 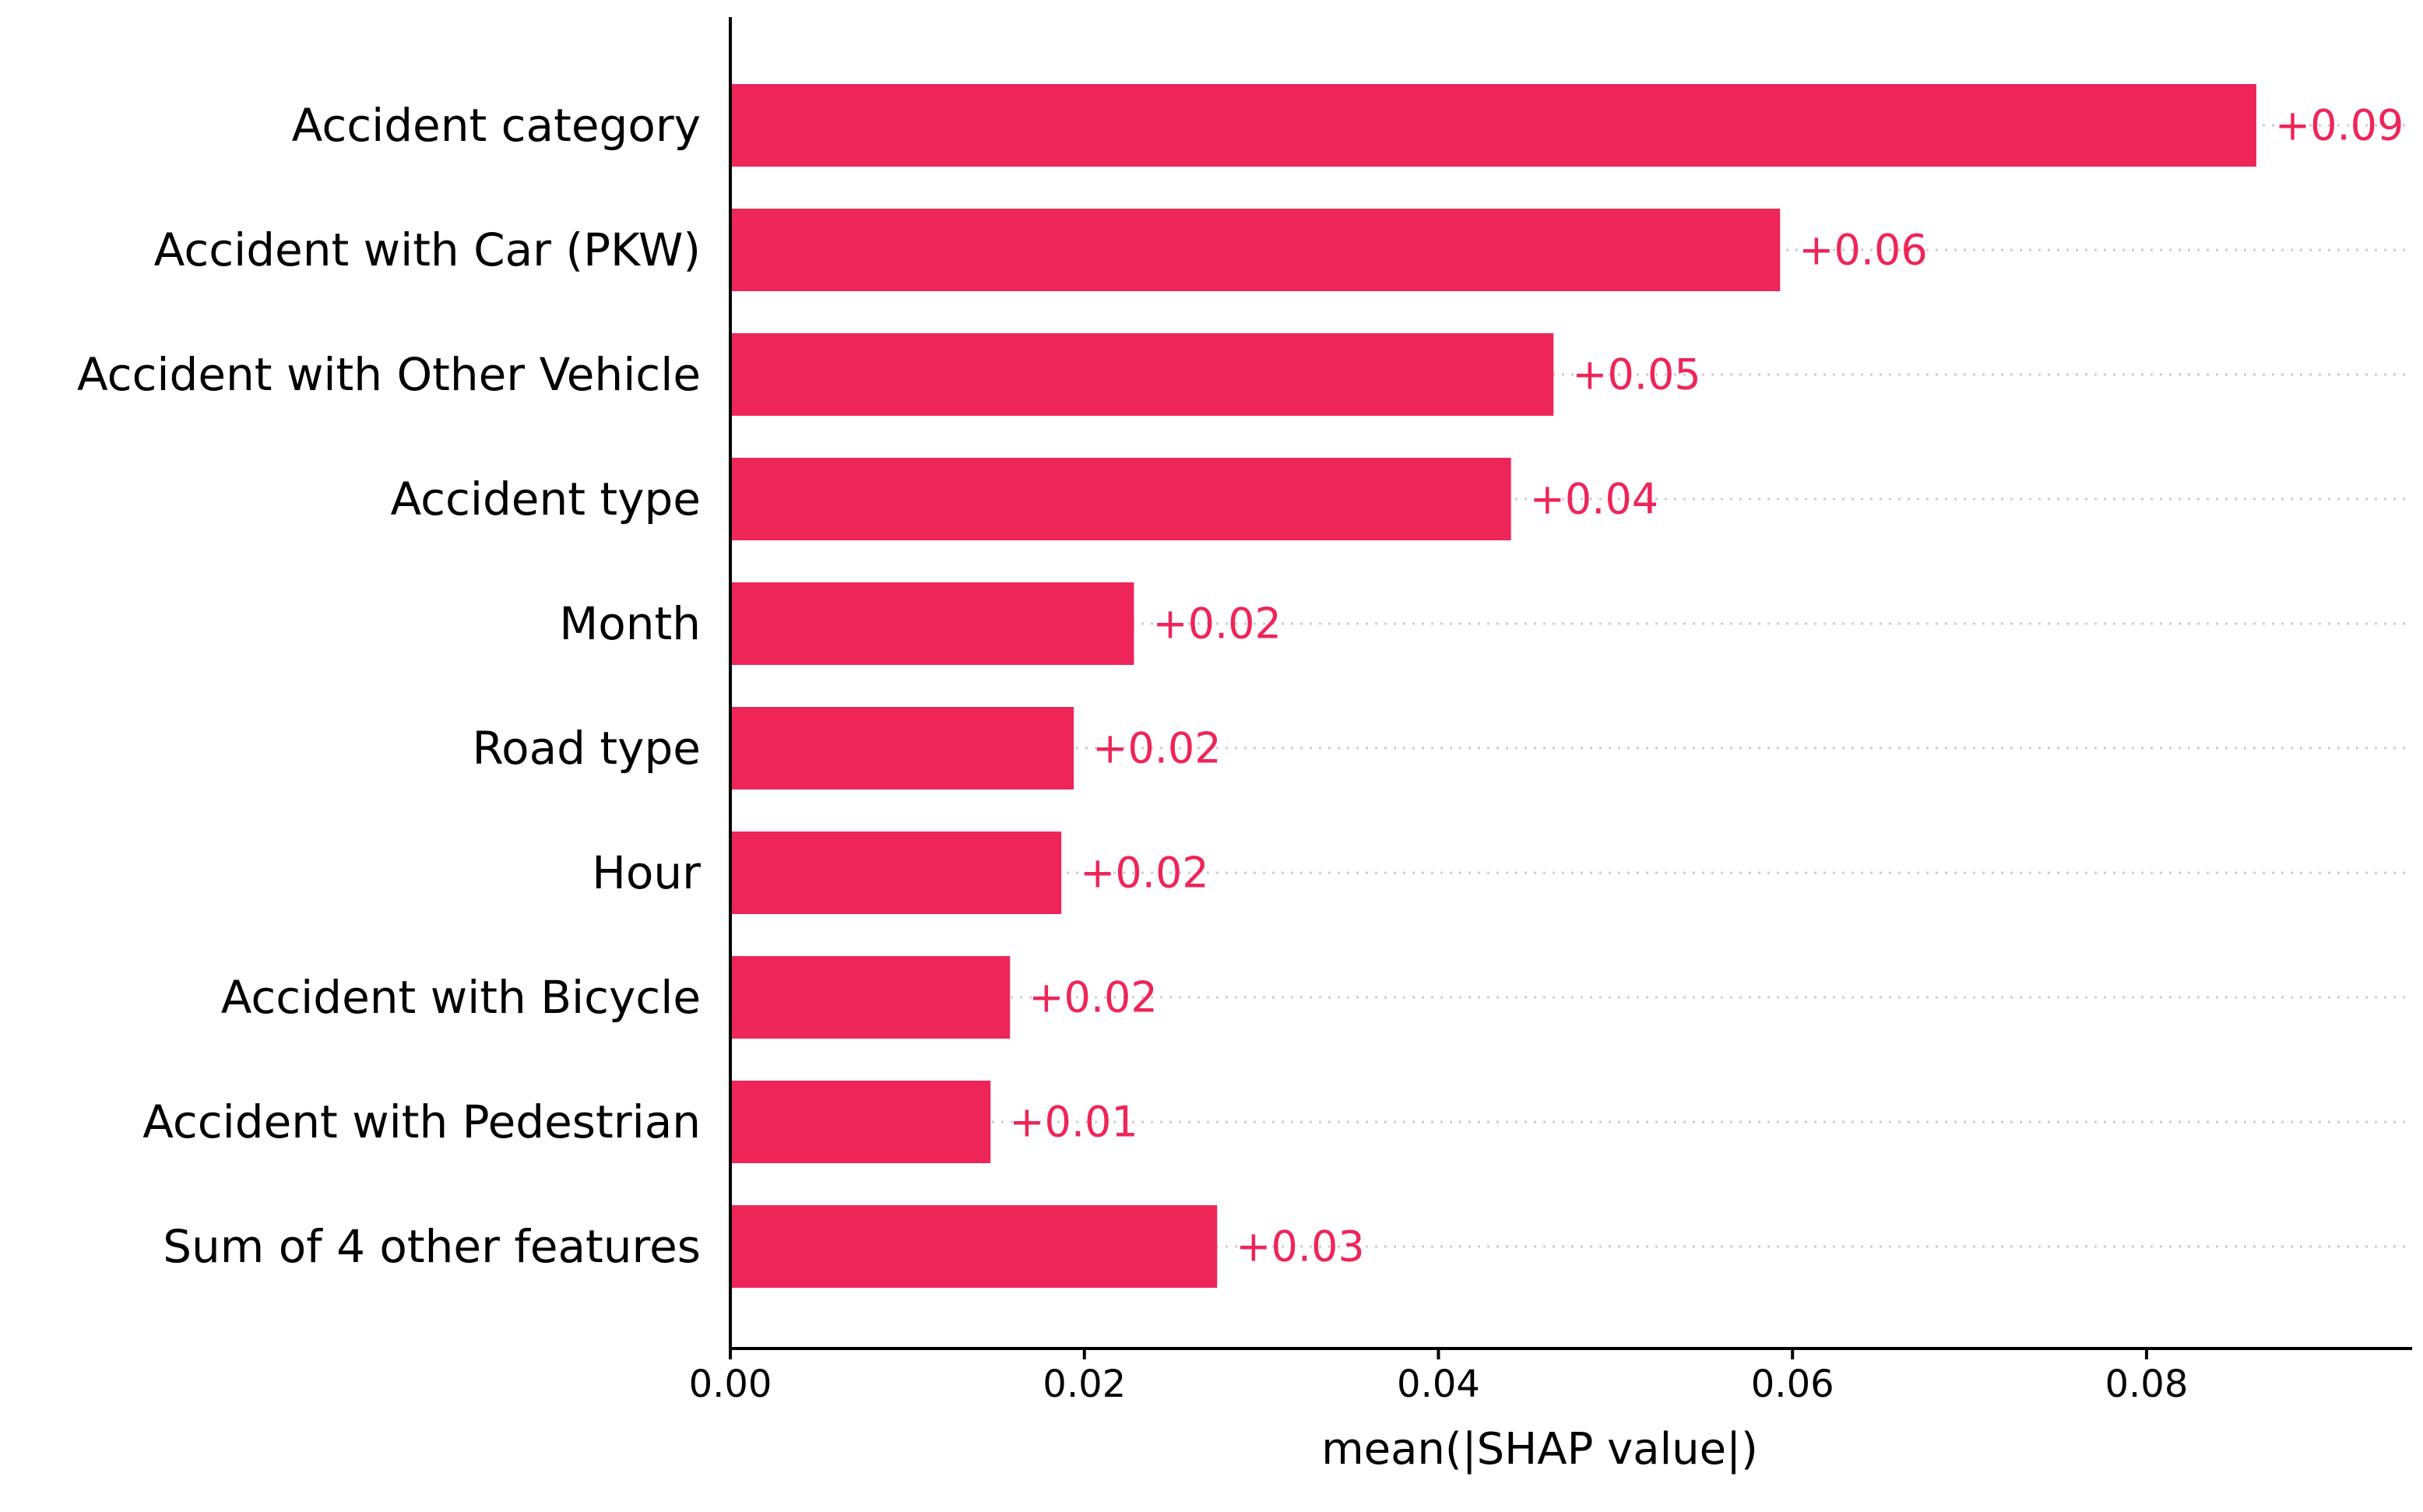 I want to click on category-label: Road type, so click(x=586, y=748).